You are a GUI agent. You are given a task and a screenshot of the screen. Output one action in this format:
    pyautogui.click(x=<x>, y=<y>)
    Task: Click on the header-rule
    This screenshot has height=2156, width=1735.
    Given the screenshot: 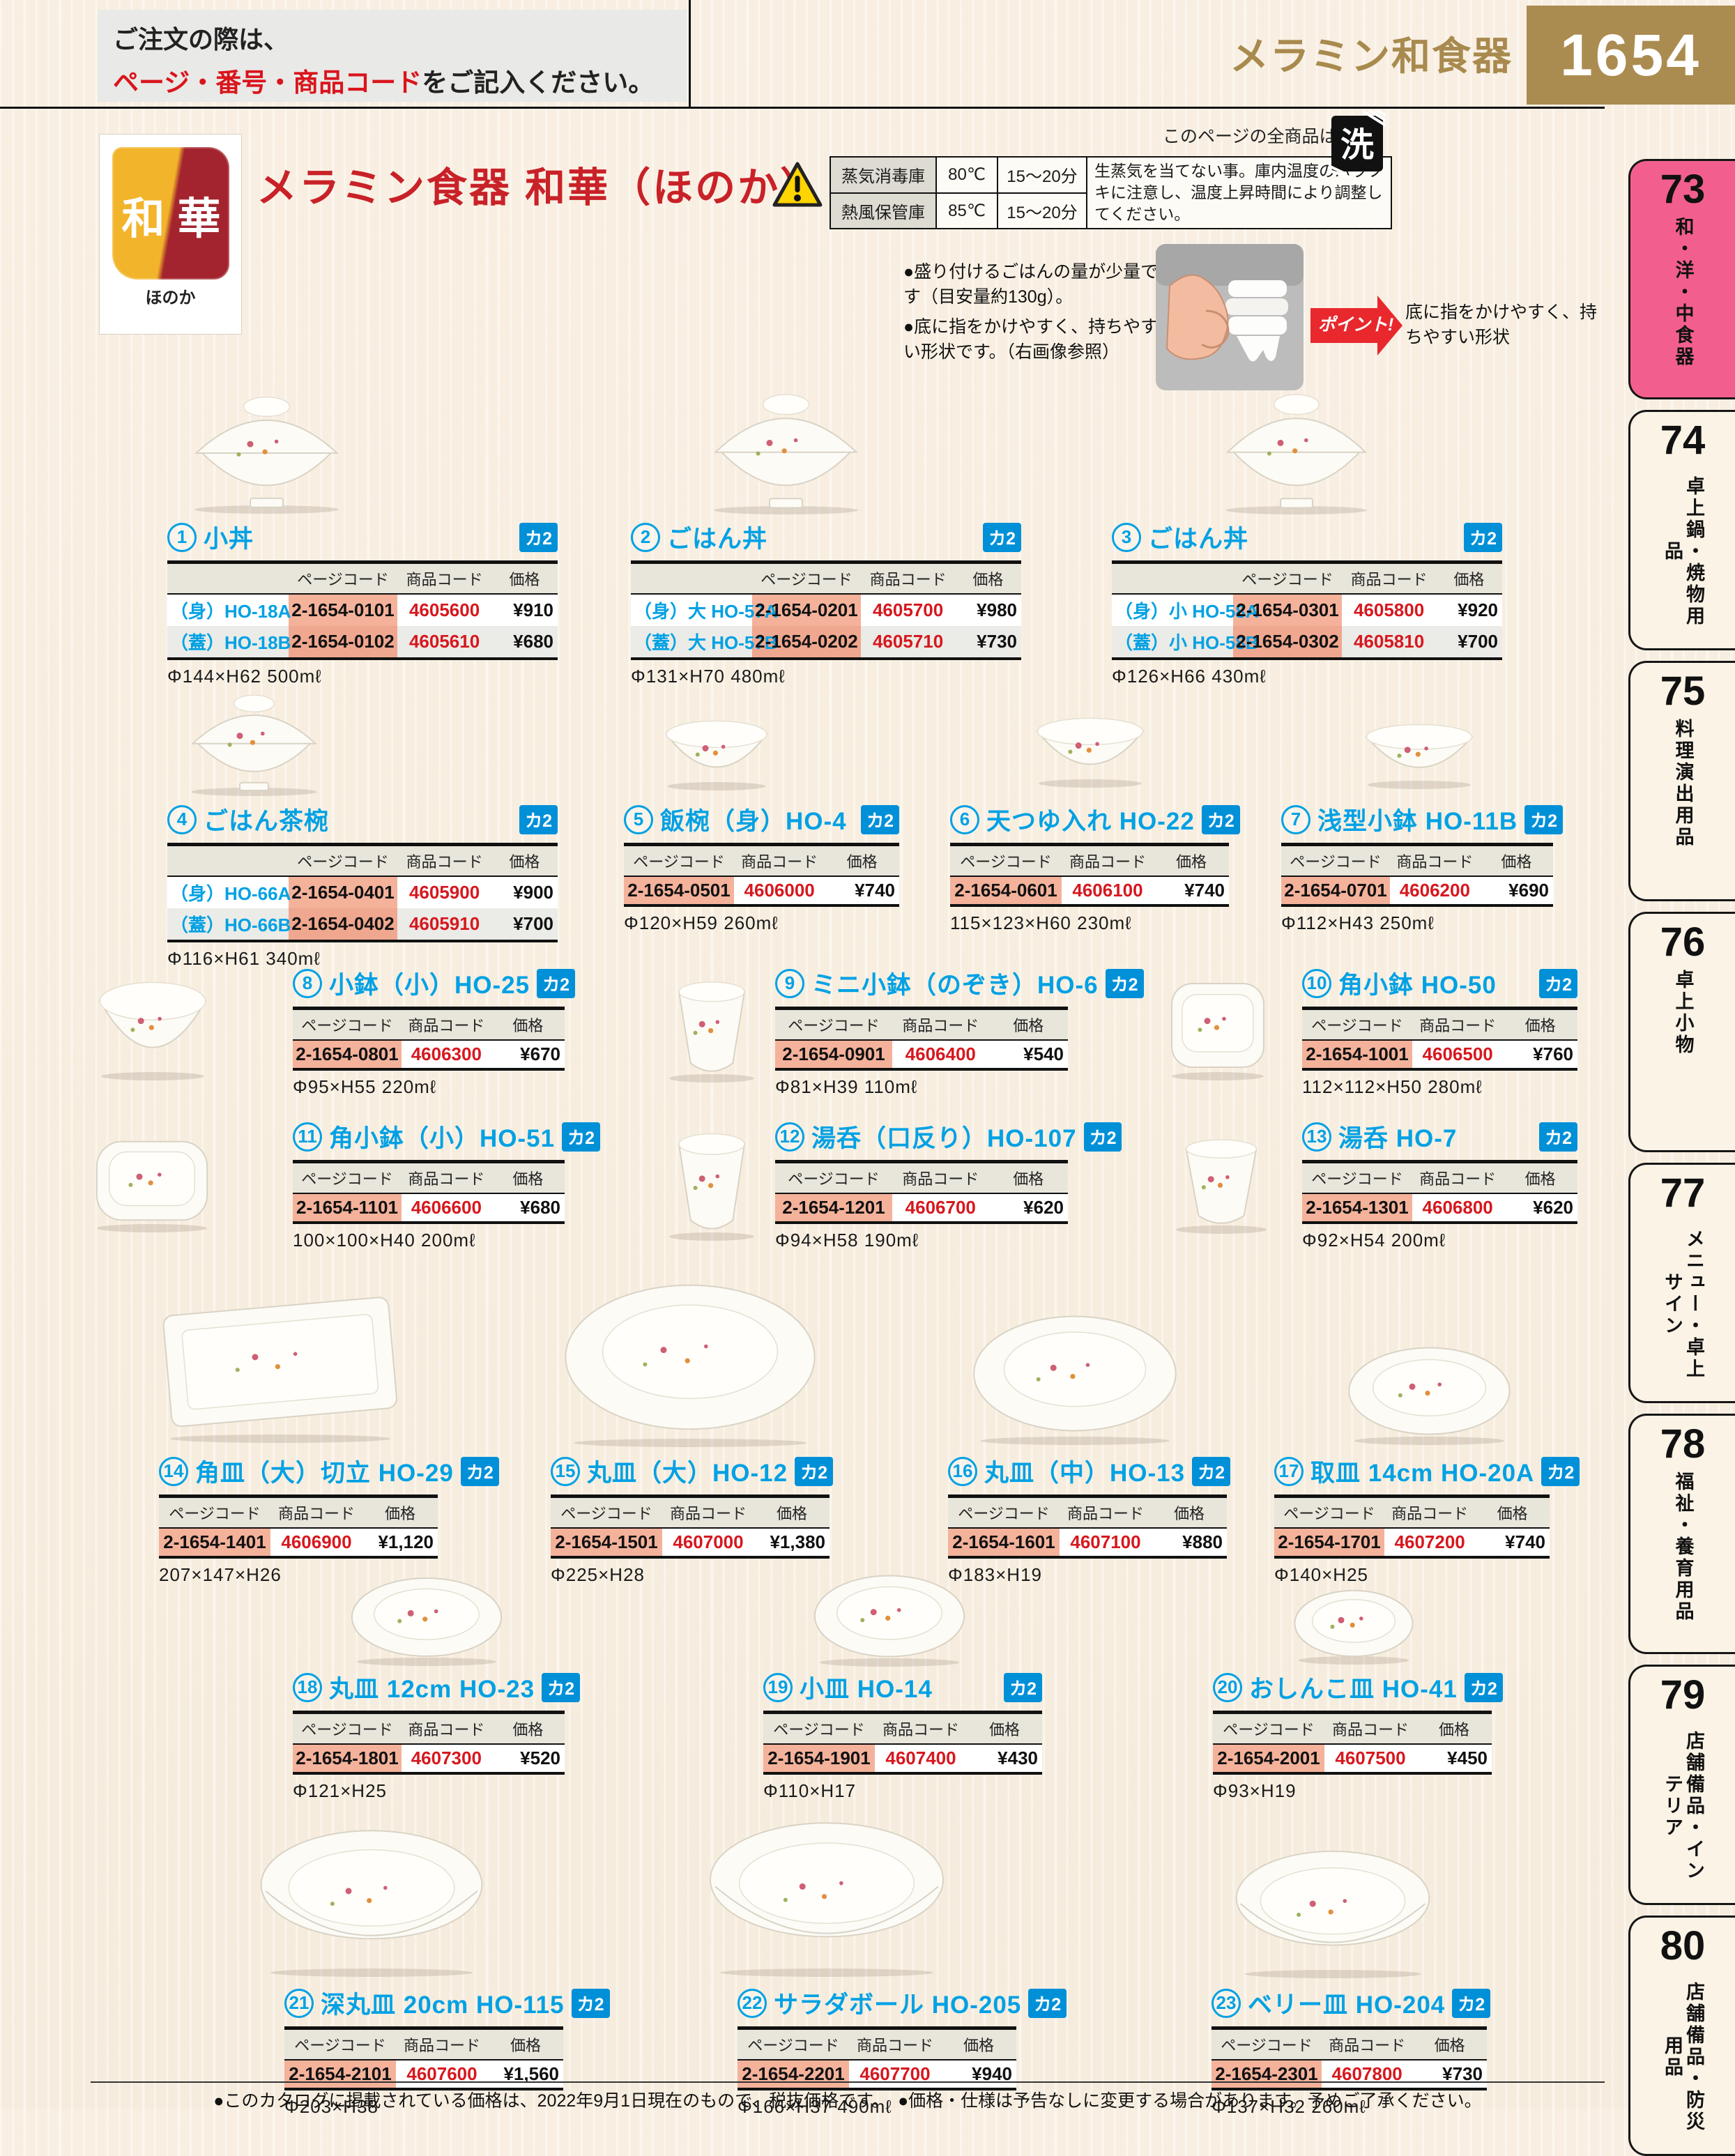 What is the action you would take?
    pyautogui.click(x=802, y=108)
    